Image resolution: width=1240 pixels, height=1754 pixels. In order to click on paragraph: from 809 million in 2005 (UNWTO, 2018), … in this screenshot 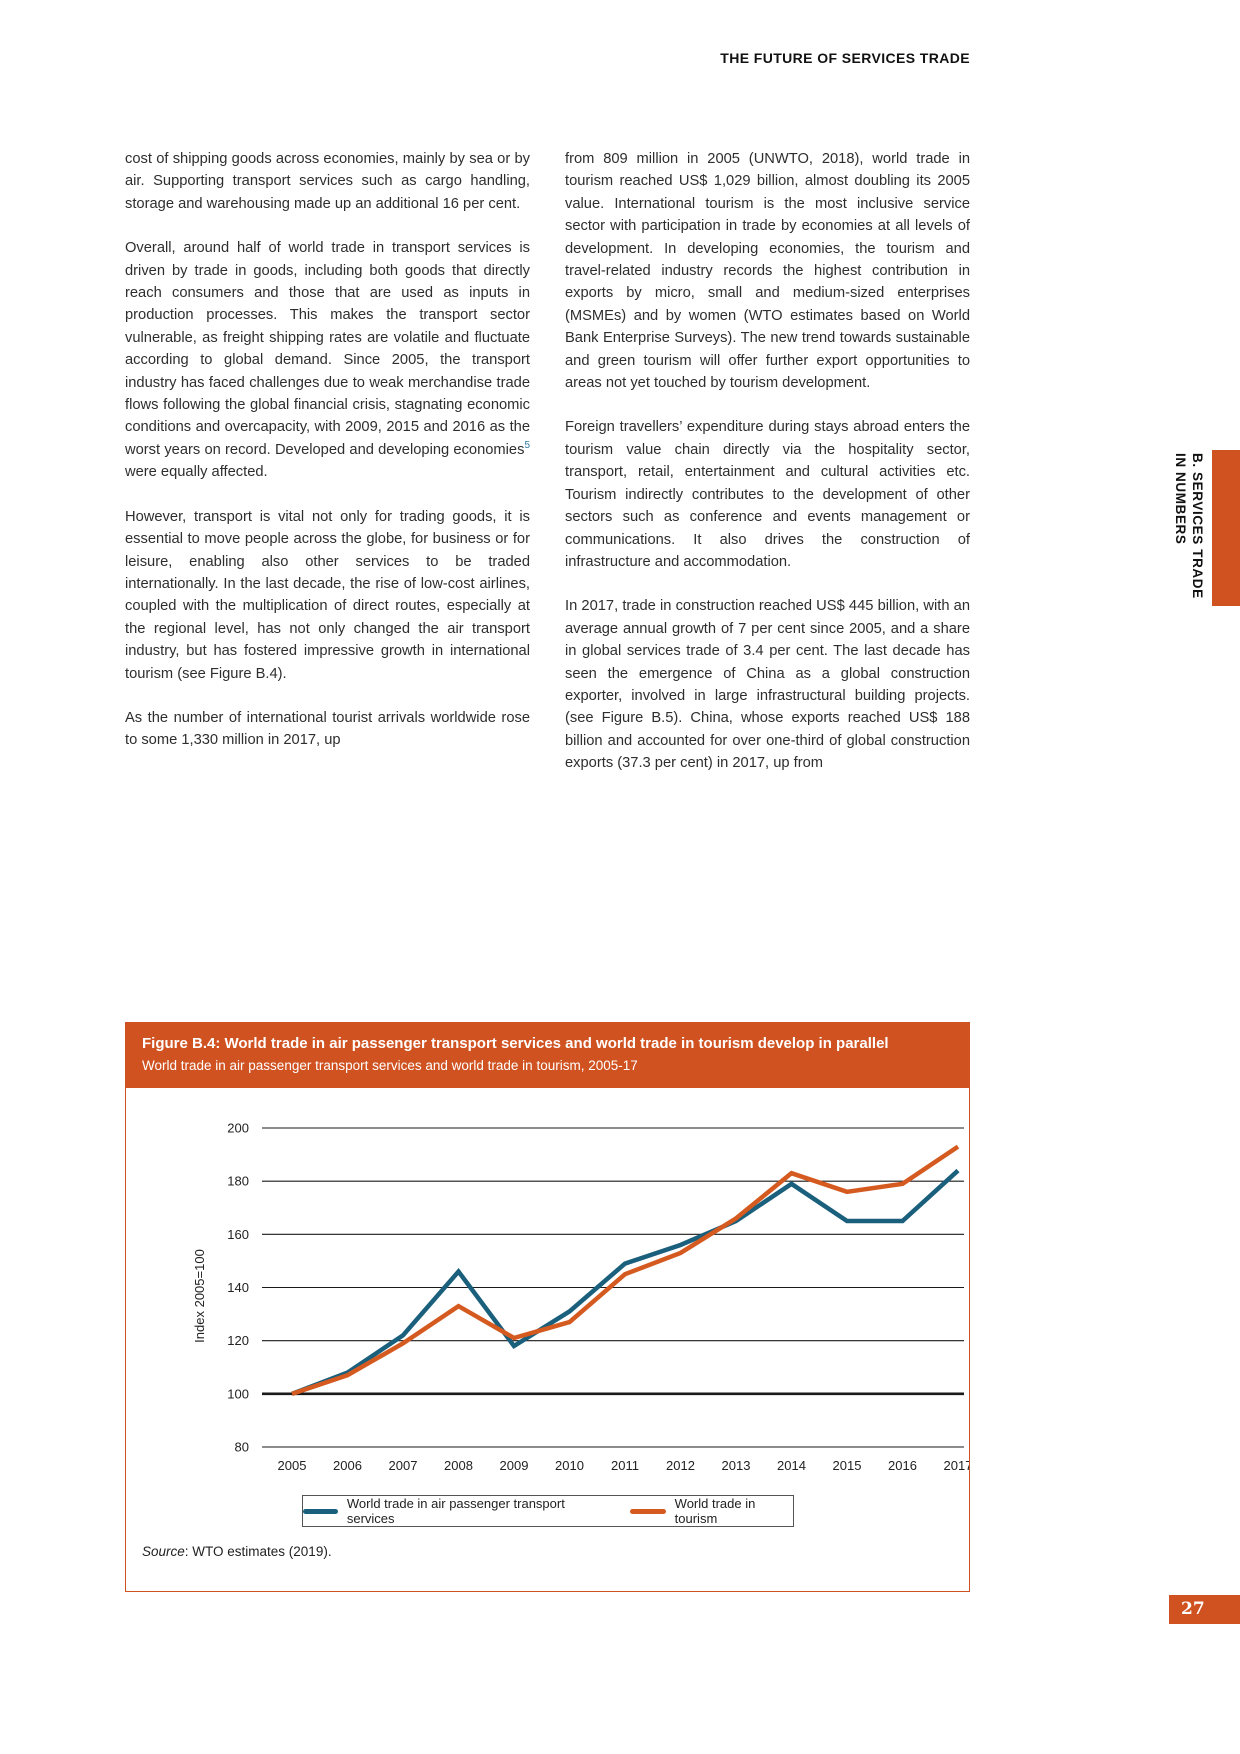, I will do `click(767, 271)`.